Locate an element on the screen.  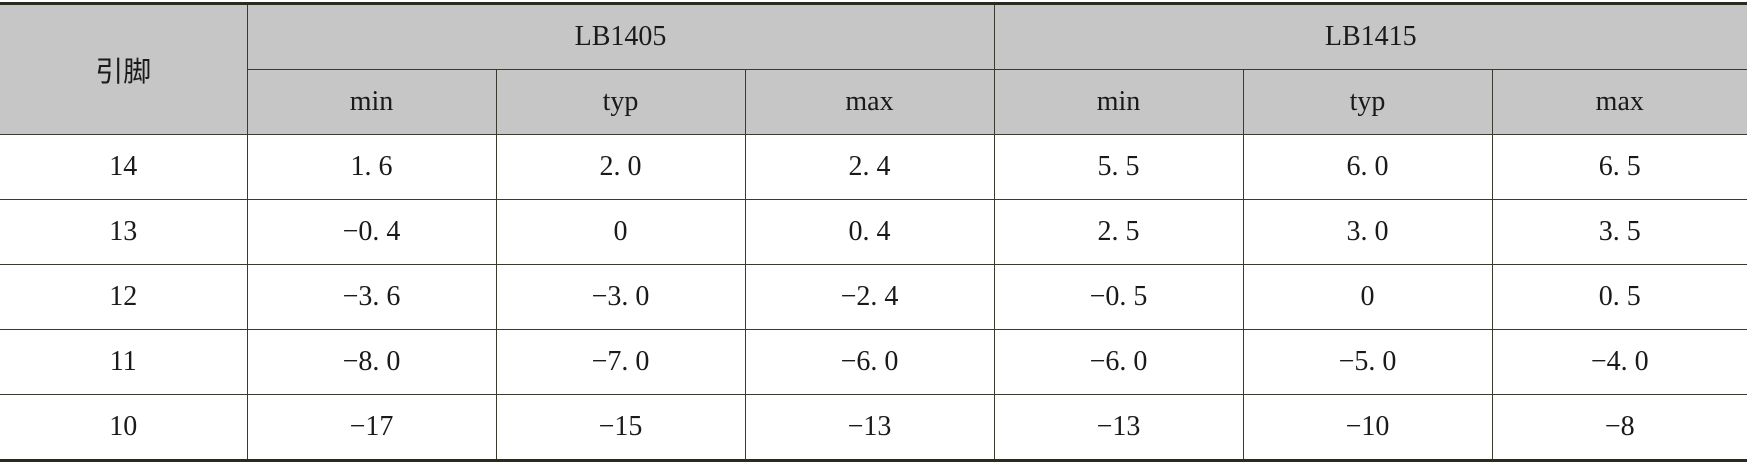
value-cell: −0. 4 is located at coordinates (371, 232).